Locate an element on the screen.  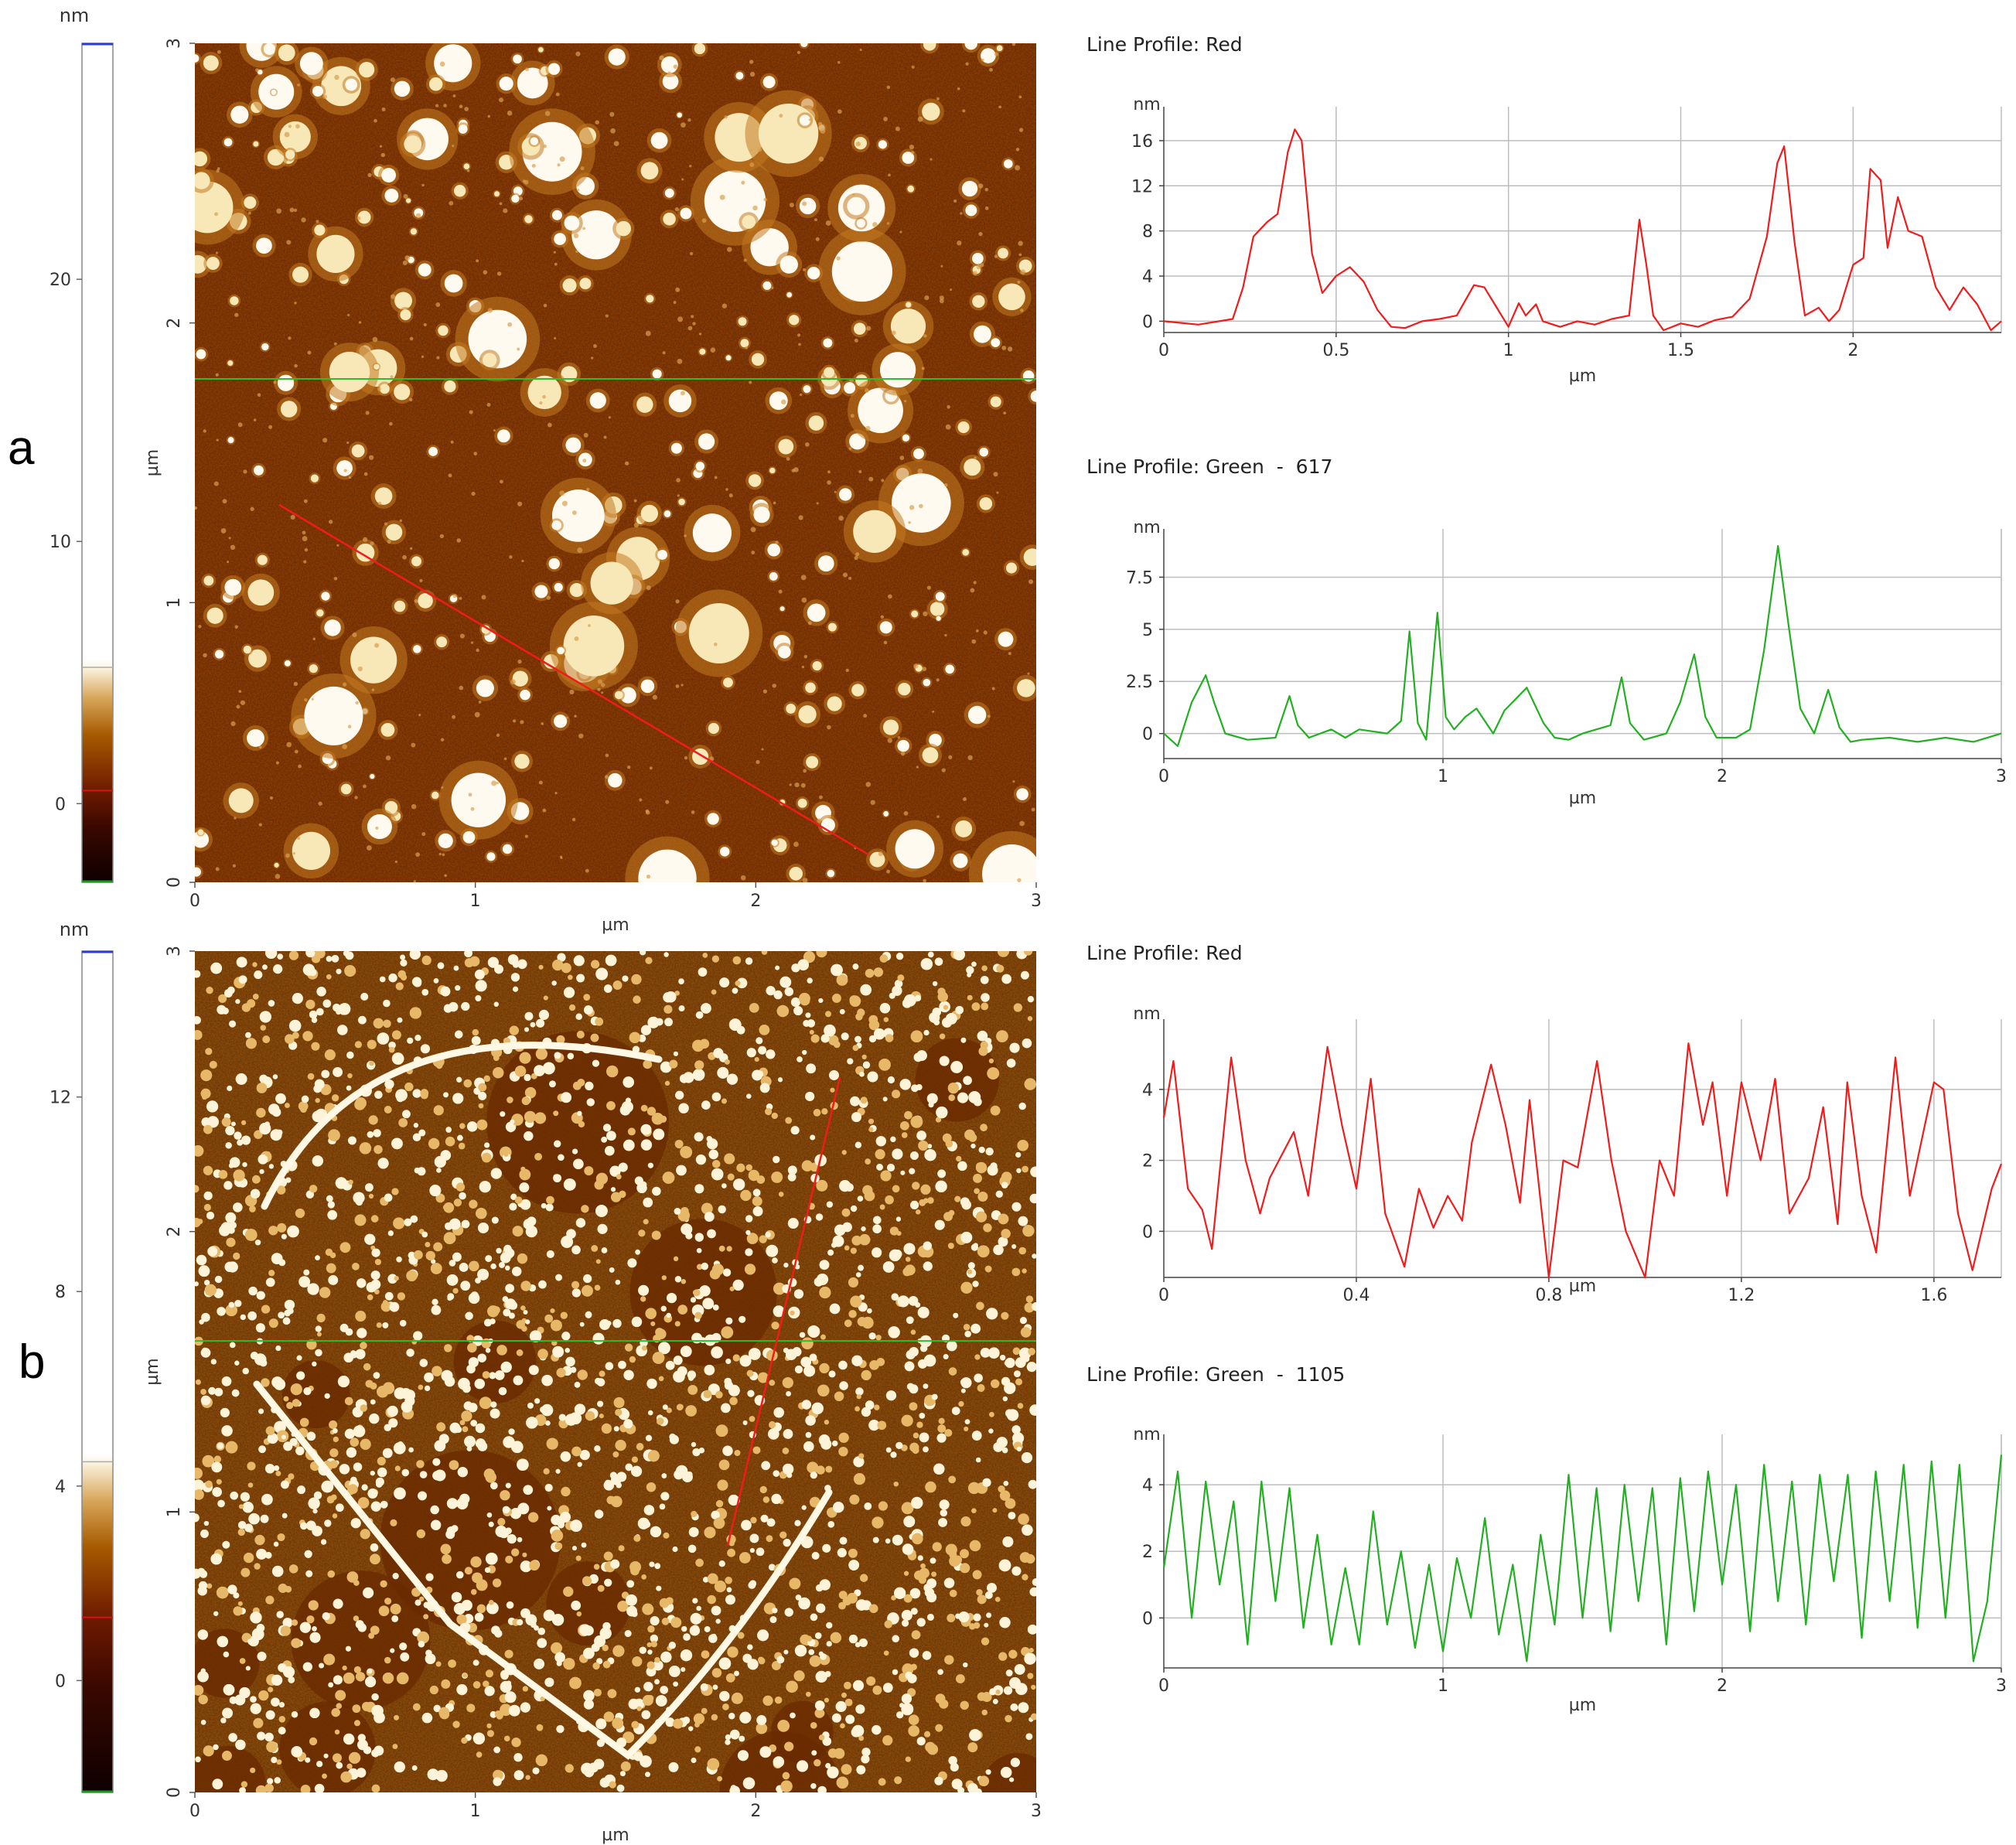
profile-series-line is located at coordinates (1582, 229).